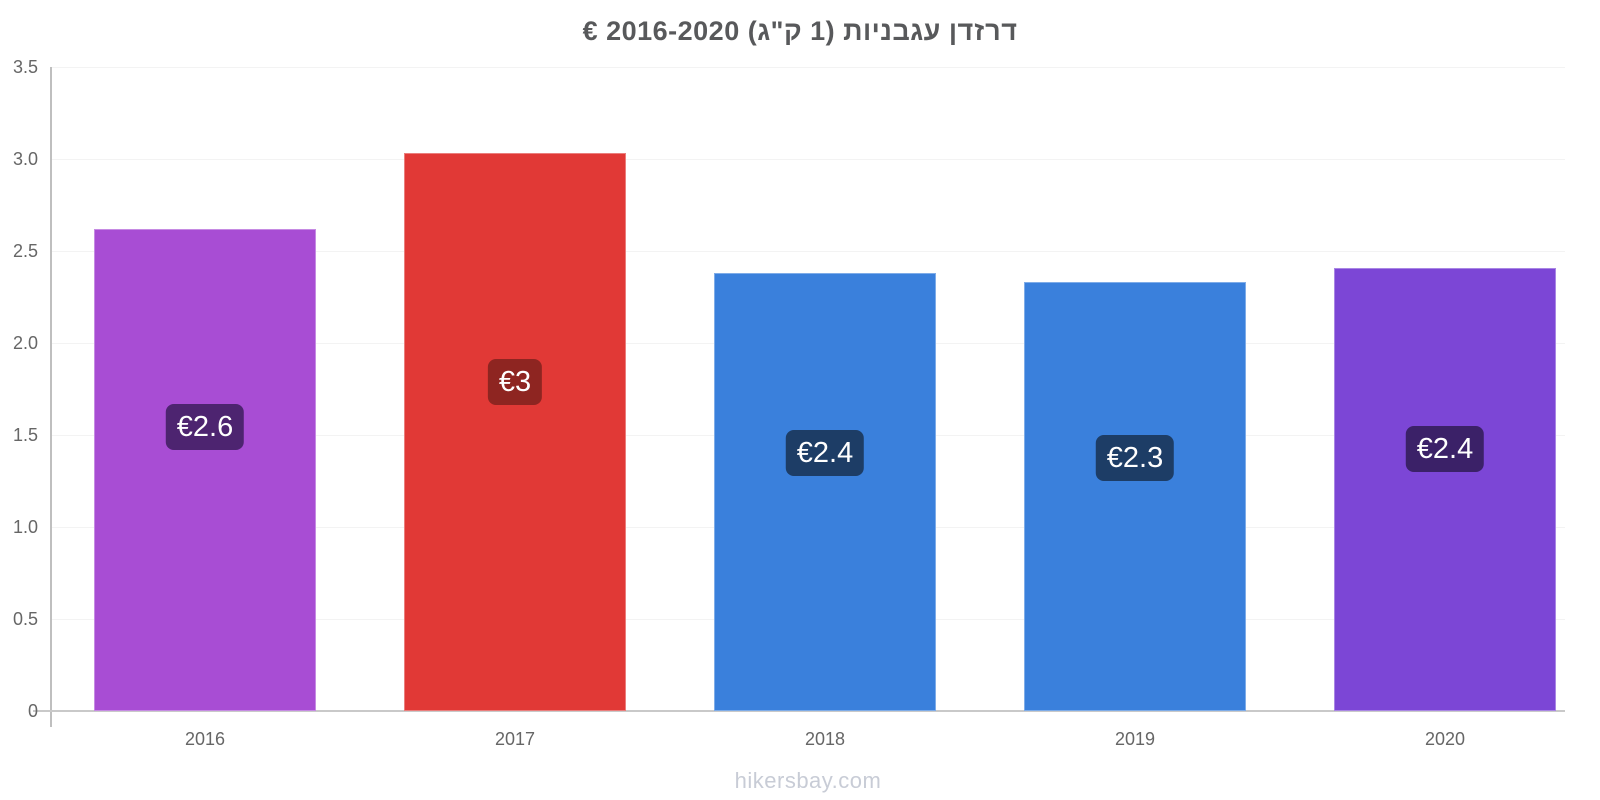 This screenshot has height=800, width=1600. What do you see at coordinates (25, 343) in the screenshot?
I see `y-axis-tick-label: 2.0` at bounding box center [25, 343].